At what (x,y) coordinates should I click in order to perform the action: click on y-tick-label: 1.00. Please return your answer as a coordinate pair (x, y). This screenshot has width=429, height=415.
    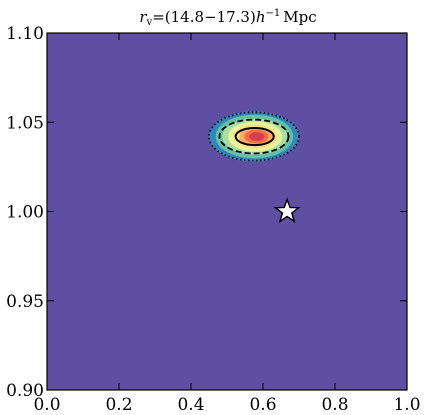
    Looking at the image, I should click on (25, 213).